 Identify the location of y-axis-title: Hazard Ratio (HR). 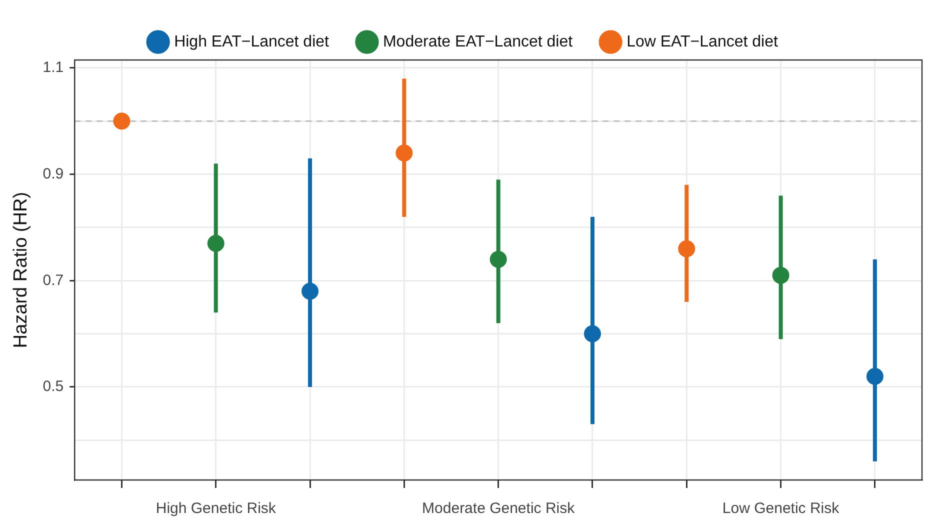
(21, 270).